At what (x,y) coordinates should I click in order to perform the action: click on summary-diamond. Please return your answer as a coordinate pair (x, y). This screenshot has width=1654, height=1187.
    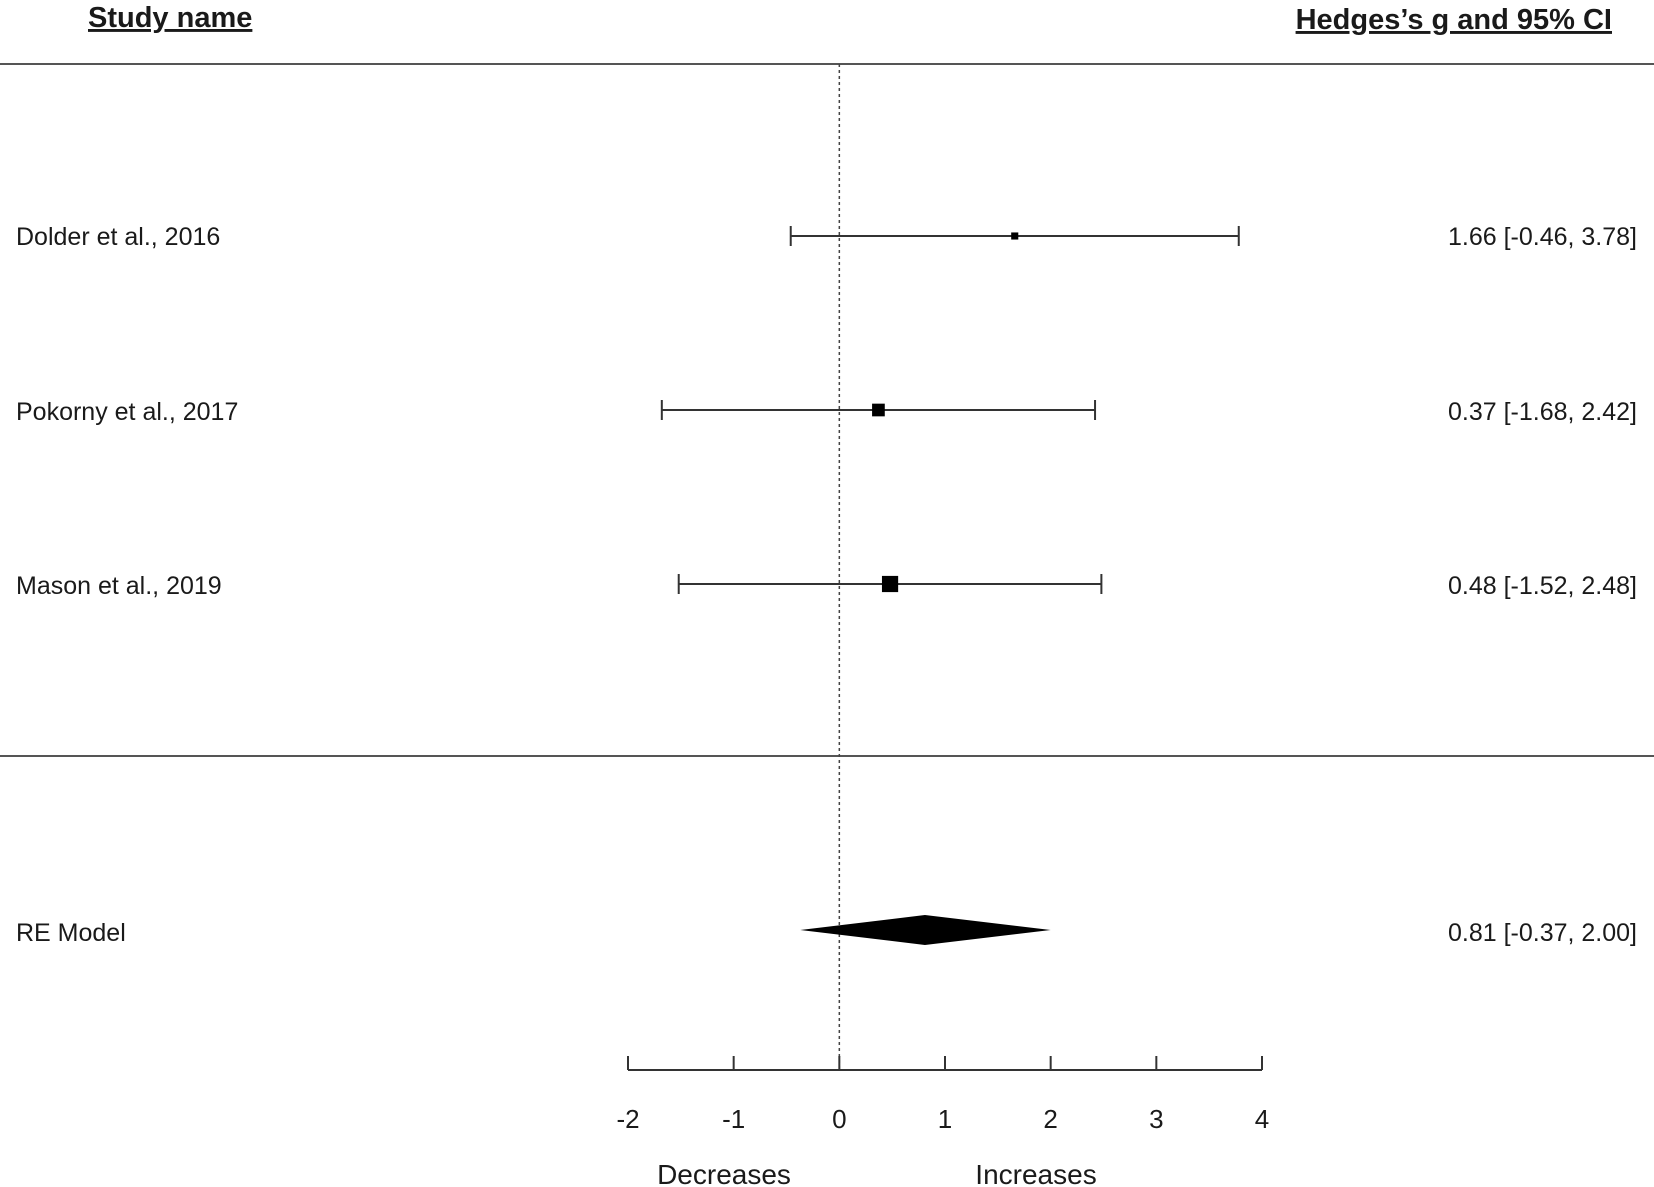
    Looking at the image, I should click on (925, 930).